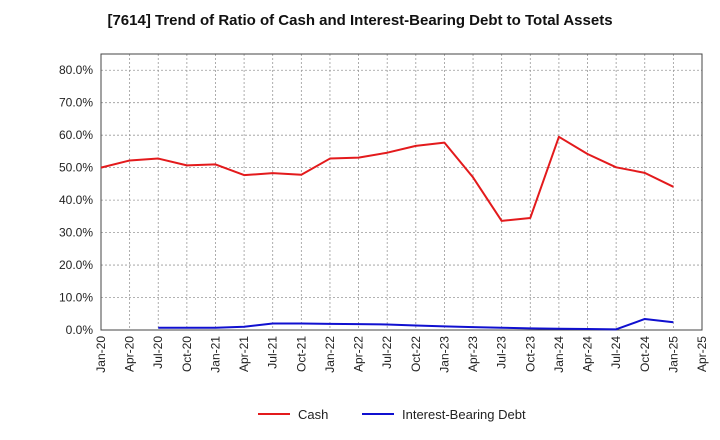 This screenshot has width=720, height=440. I want to click on y-tick-label: 40.0%, so click(76, 200).